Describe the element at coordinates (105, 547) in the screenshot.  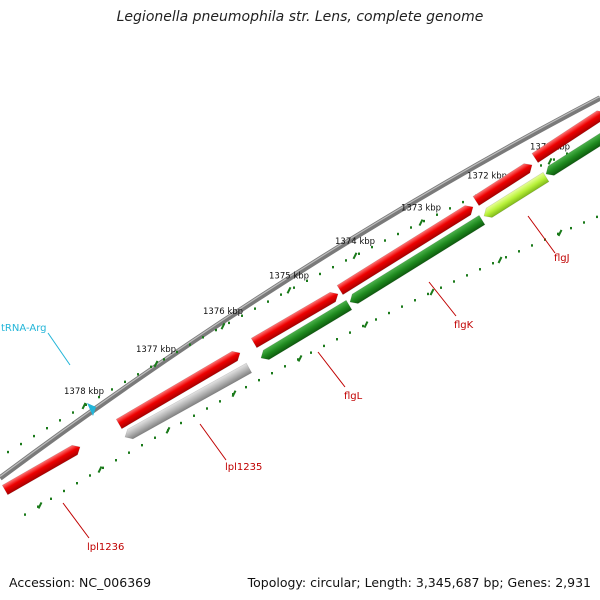
I see `feature-label-lpl1236: lpl1236` at that location.